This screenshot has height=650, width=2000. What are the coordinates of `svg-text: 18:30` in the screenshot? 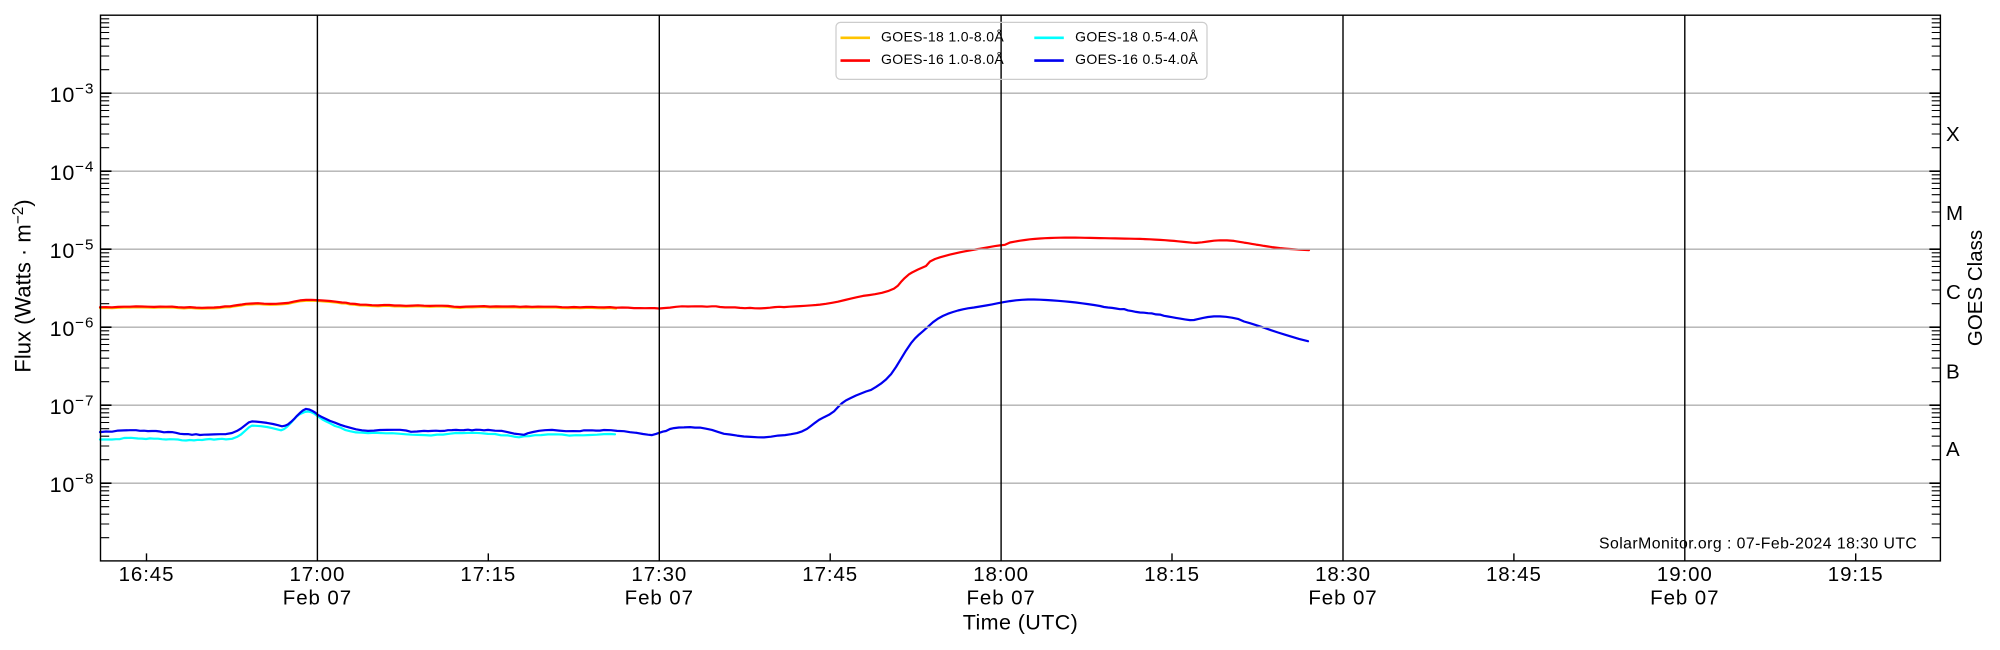 It's located at (1343, 574).